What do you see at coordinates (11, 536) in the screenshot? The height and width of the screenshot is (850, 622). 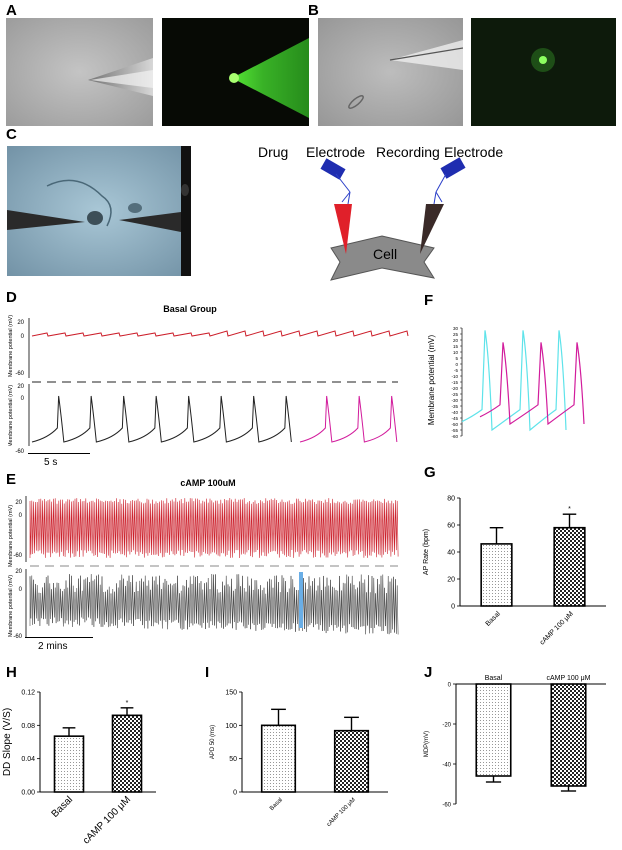 I see `e-top-ylabel: Membrane potential (mV)` at bounding box center [11, 536].